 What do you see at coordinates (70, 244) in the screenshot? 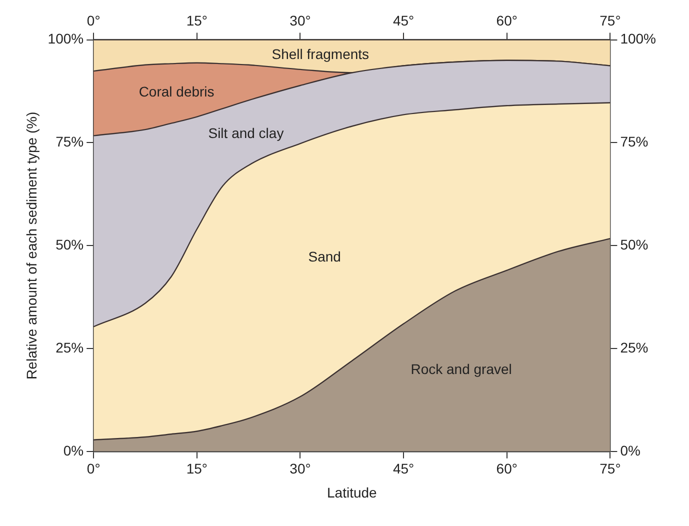
I see `y-tick-label: 50%` at bounding box center [70, 244].